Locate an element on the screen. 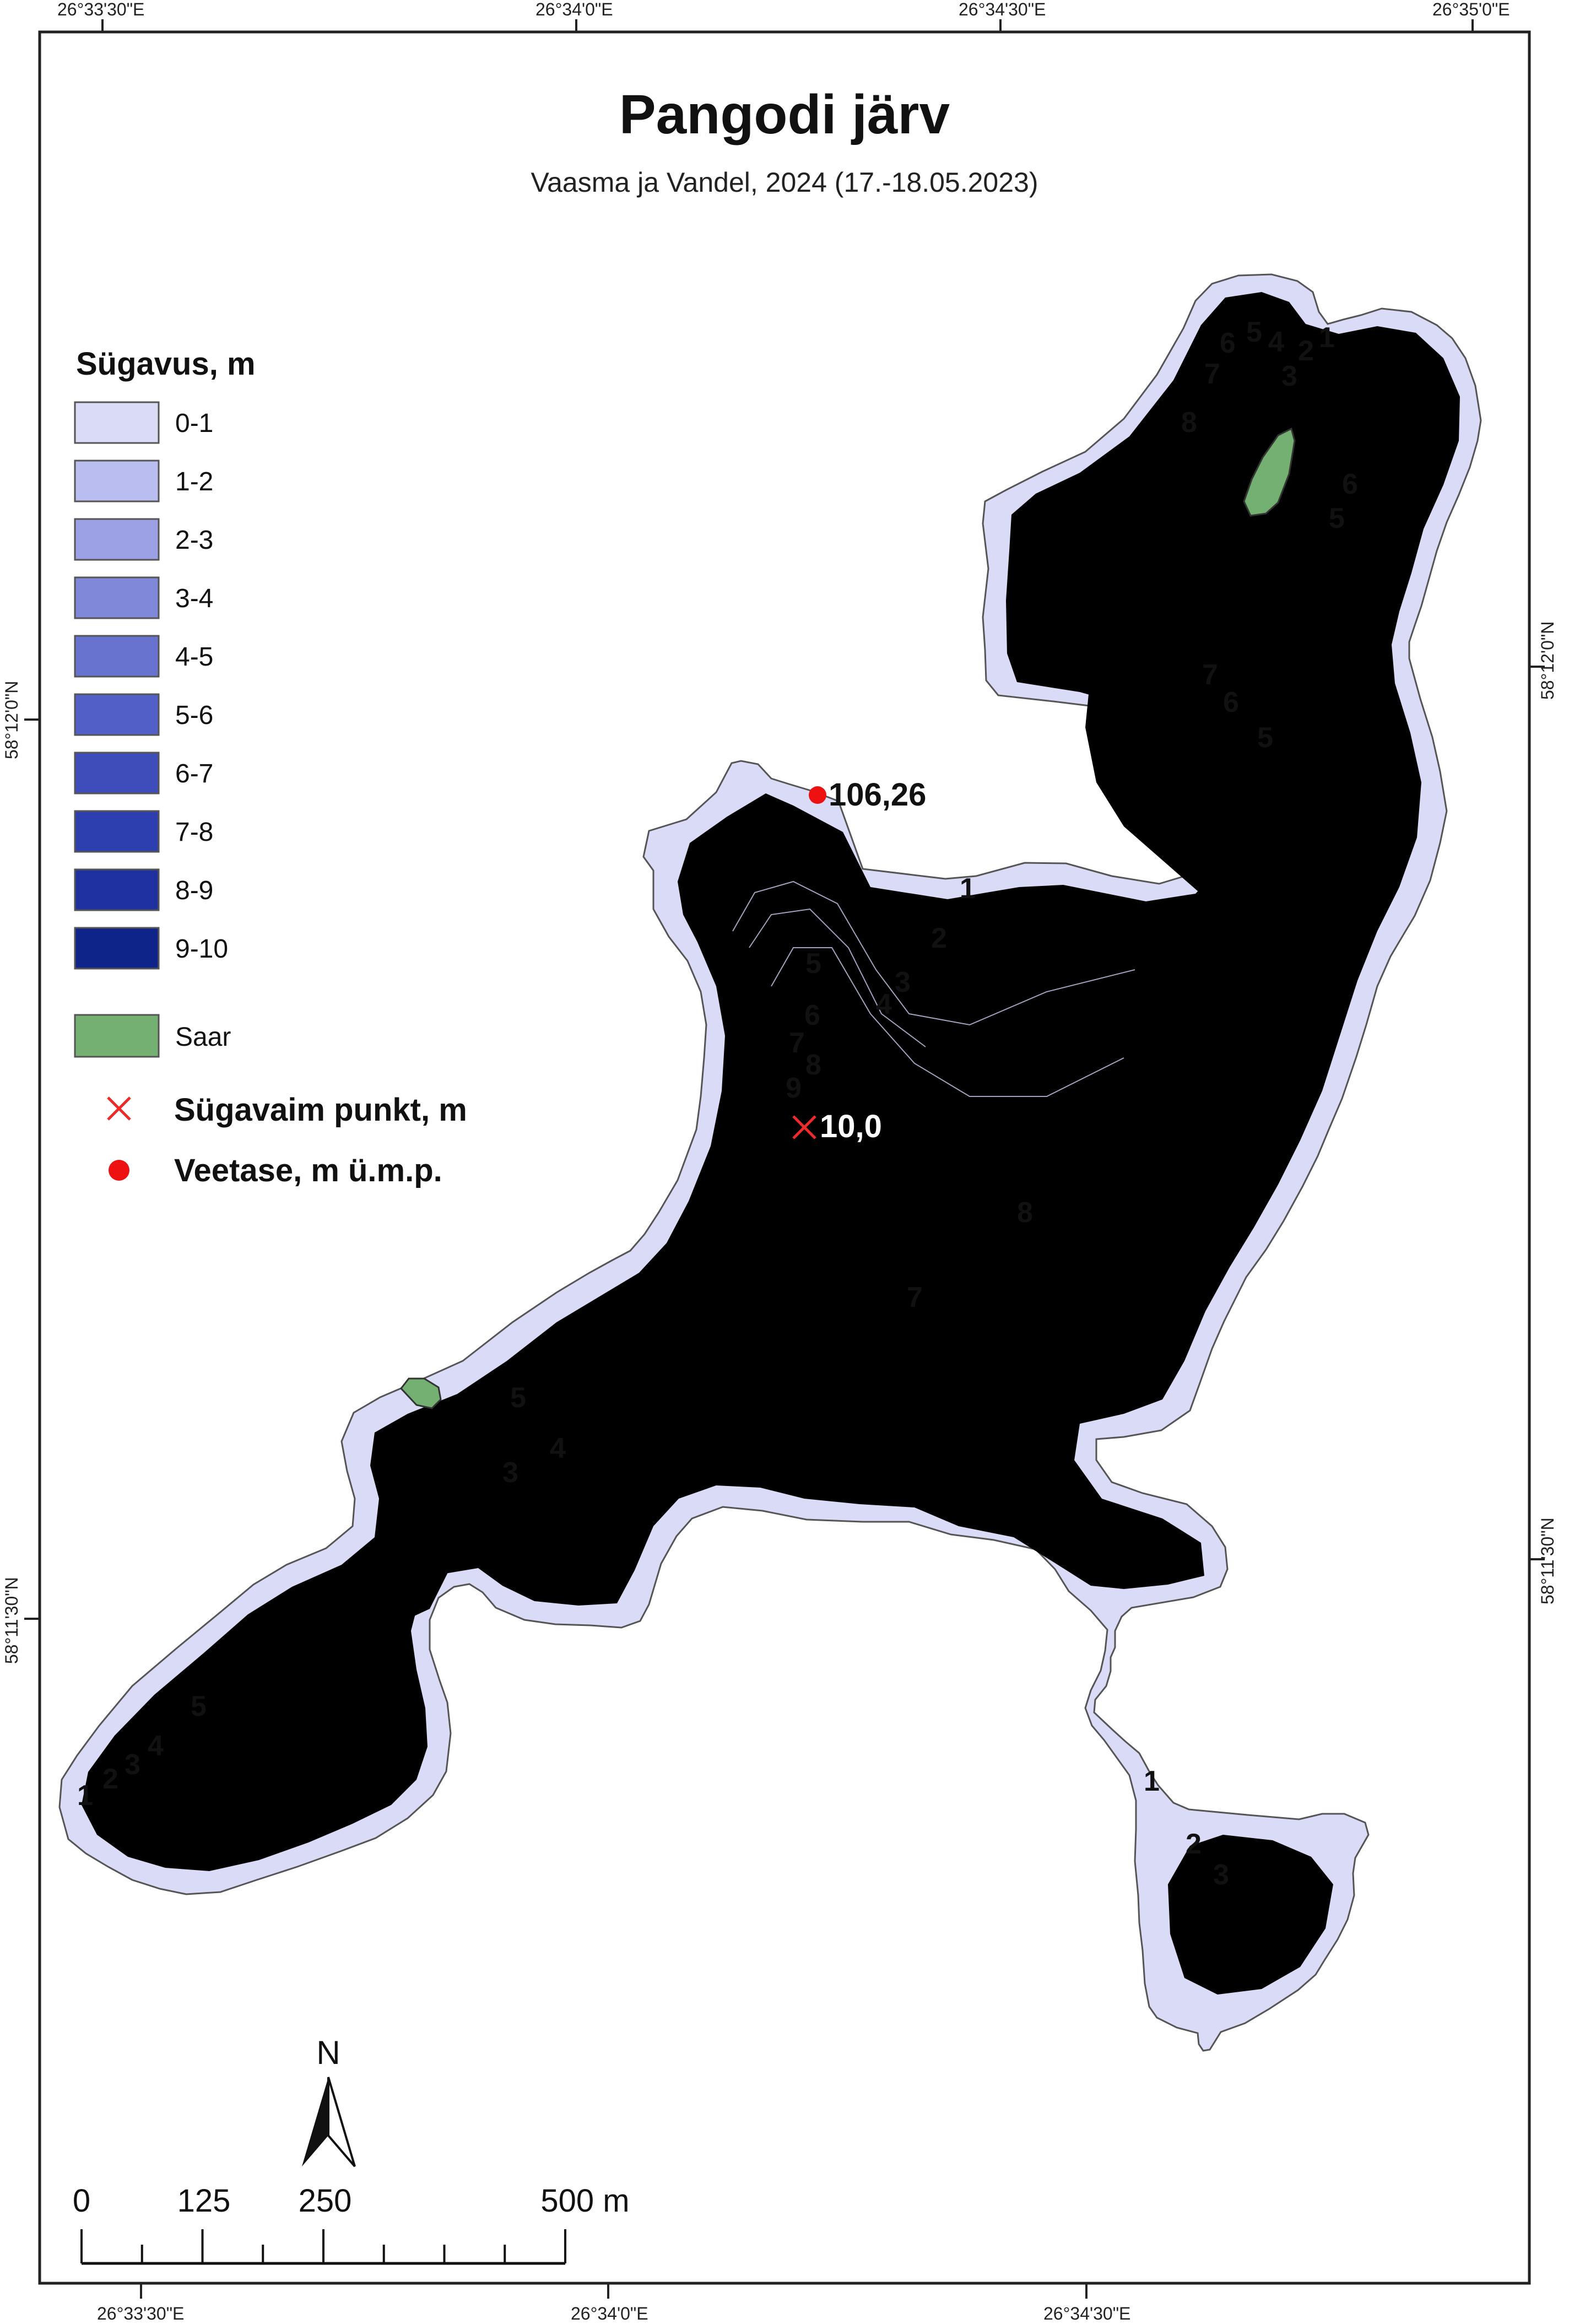 This screenshot has height=2324, width=1569. legend-deepest-icon is located at coordinates (119, 1108).